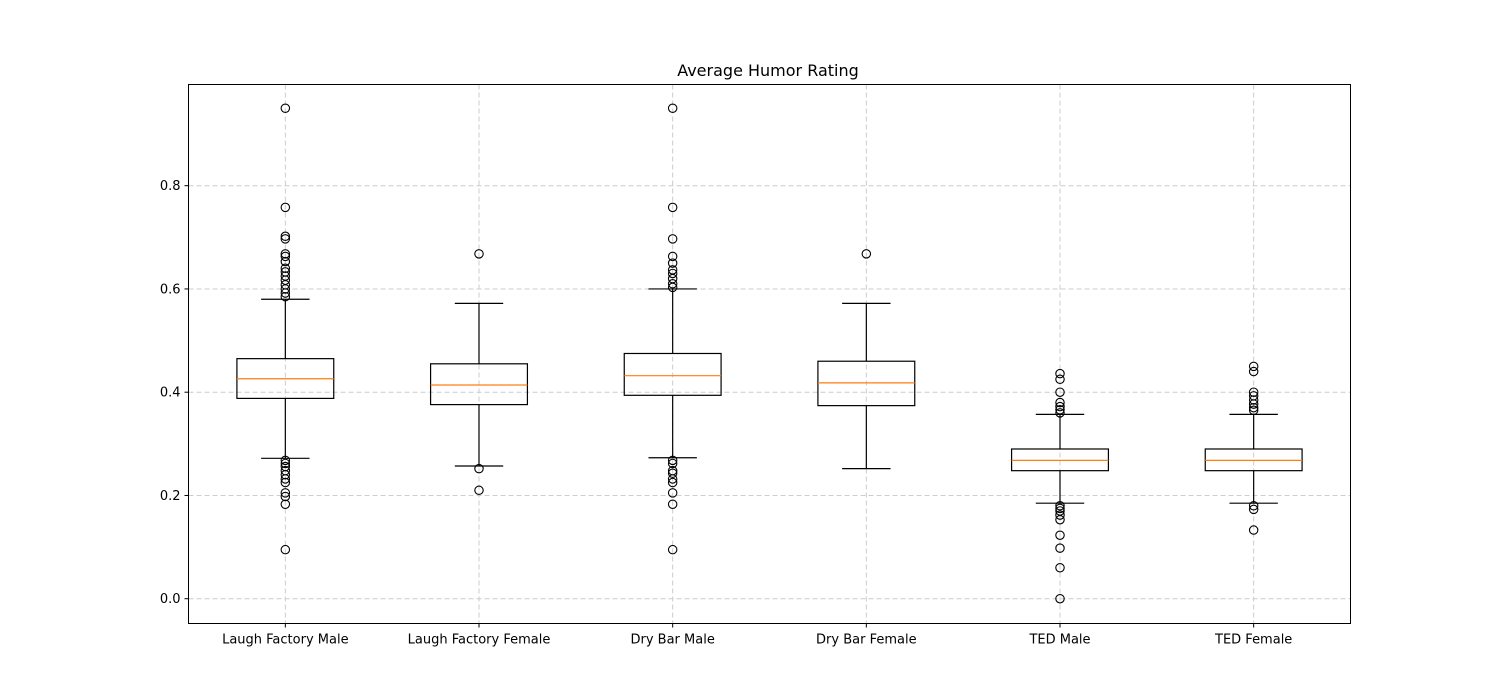 The width and height of the screenshot is (1500, 700). What do you see at coordinates (170, 289) in the screenshot?
I see `y-tick-label: 0.6` at bounding box center [170, 289].